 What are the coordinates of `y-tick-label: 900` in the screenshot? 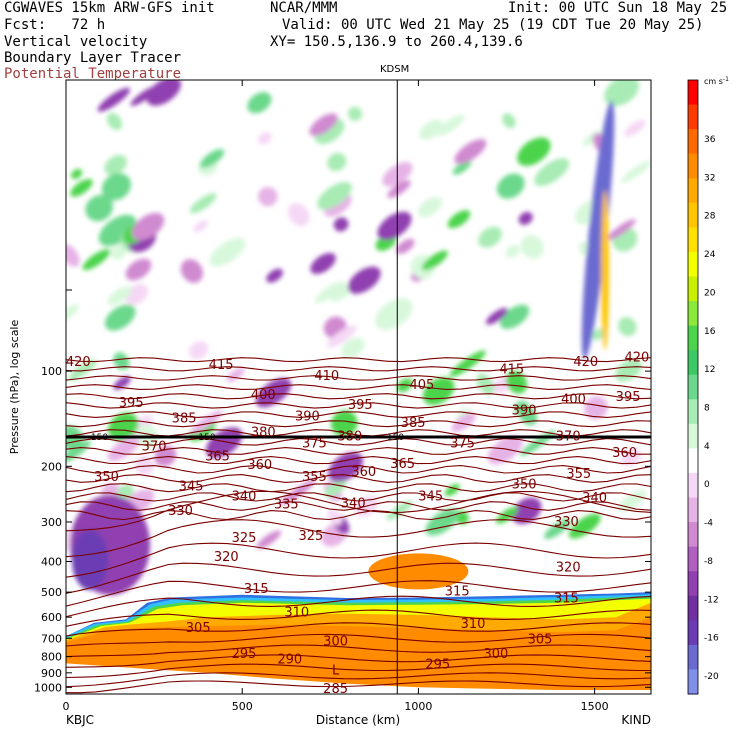 It's located at (51, 673).